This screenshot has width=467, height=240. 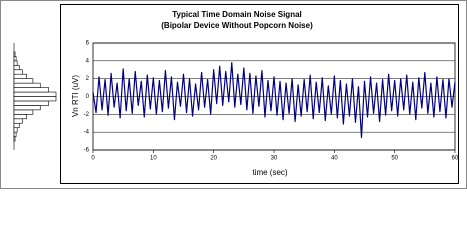 I want to click on y-tick-label: -6, so click(x=87, y=151).